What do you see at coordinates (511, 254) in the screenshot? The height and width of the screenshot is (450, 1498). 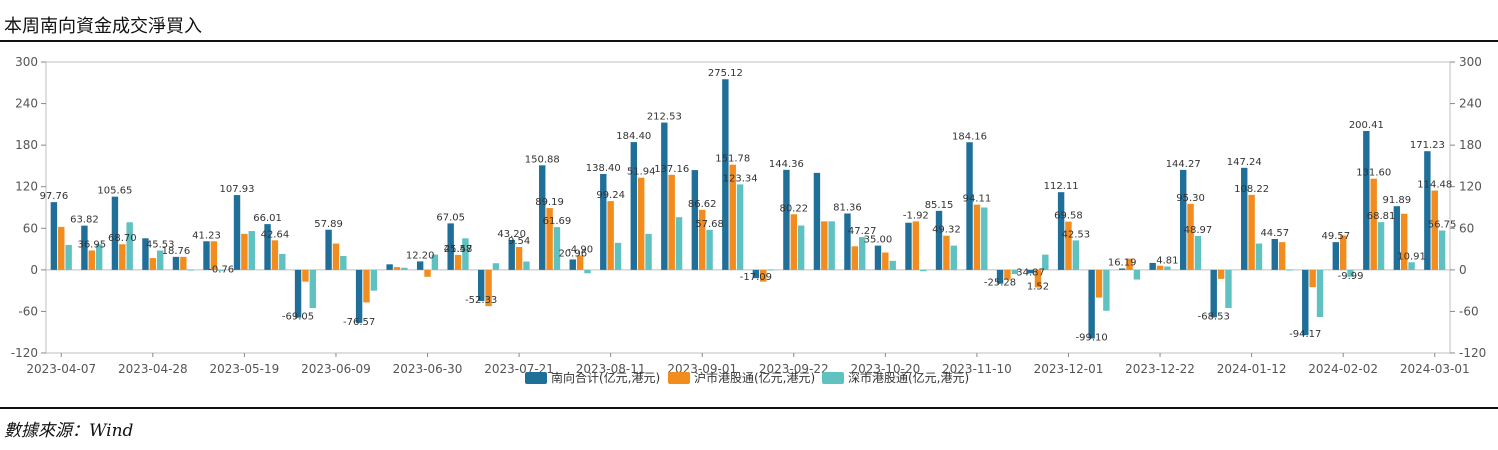 I see `bar-南向合计-2023-07-21` at bounding box center [511, 254].